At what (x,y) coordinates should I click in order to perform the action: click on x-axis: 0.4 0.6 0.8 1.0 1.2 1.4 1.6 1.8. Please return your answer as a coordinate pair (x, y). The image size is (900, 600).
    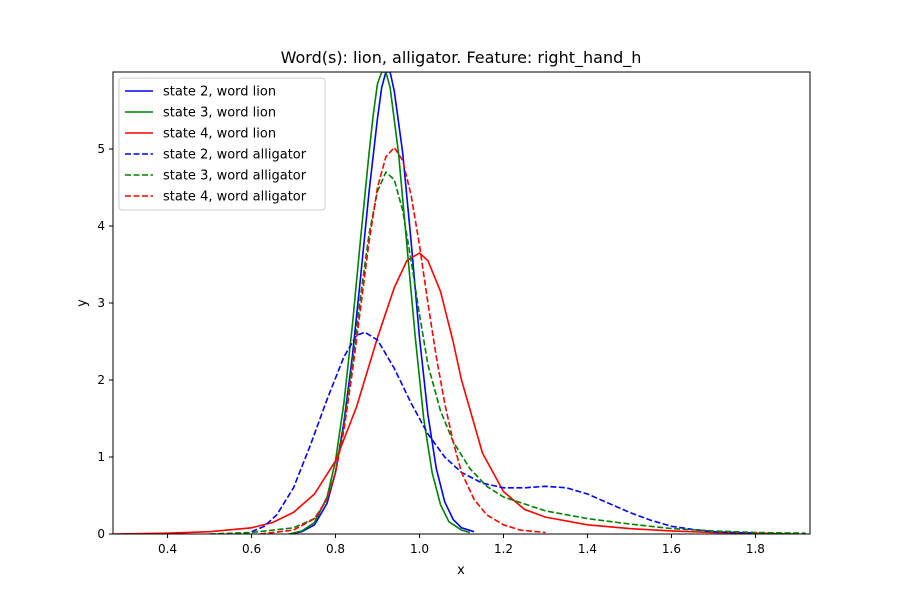
    Looking at the image, I should click on (461, 545).